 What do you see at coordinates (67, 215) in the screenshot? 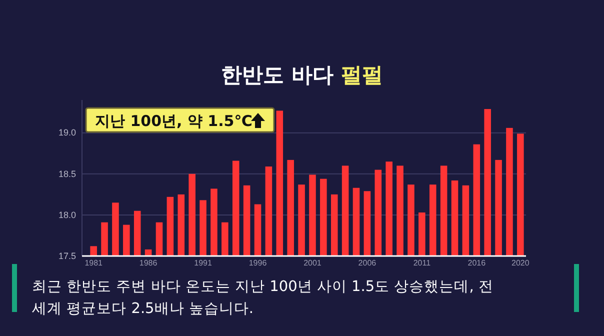
I see `y-tick-label: 18.0` at bounding box center [67, 215].